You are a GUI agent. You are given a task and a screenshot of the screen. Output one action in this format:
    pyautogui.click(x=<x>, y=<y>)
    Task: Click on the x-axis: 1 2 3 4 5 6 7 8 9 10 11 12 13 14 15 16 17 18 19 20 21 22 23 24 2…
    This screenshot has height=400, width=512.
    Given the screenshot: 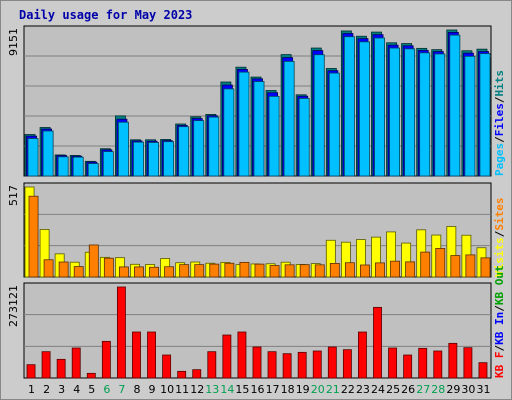 What is the action you would take?
    pyautogui.click(x=259, y=389)
    